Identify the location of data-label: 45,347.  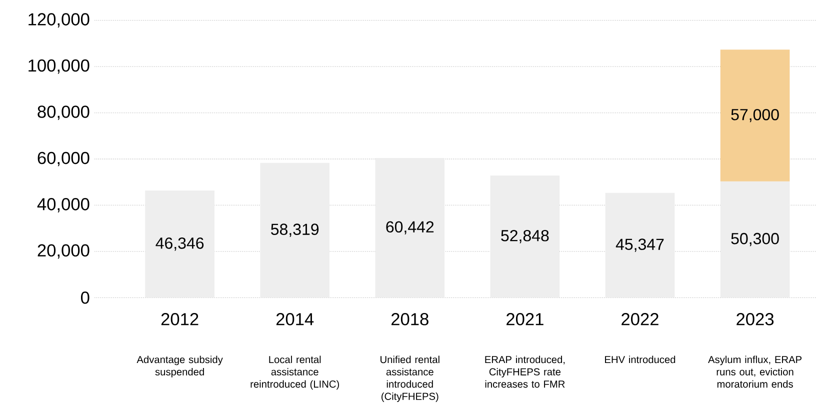
(640, 245).